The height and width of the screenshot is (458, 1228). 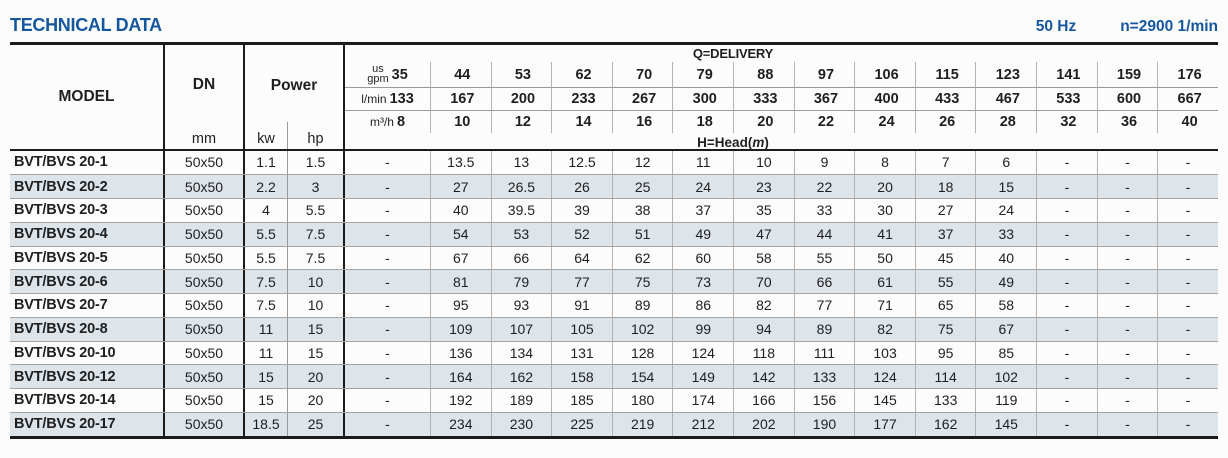 I want to click on flow-value: 267, so click(x=644, y=99).